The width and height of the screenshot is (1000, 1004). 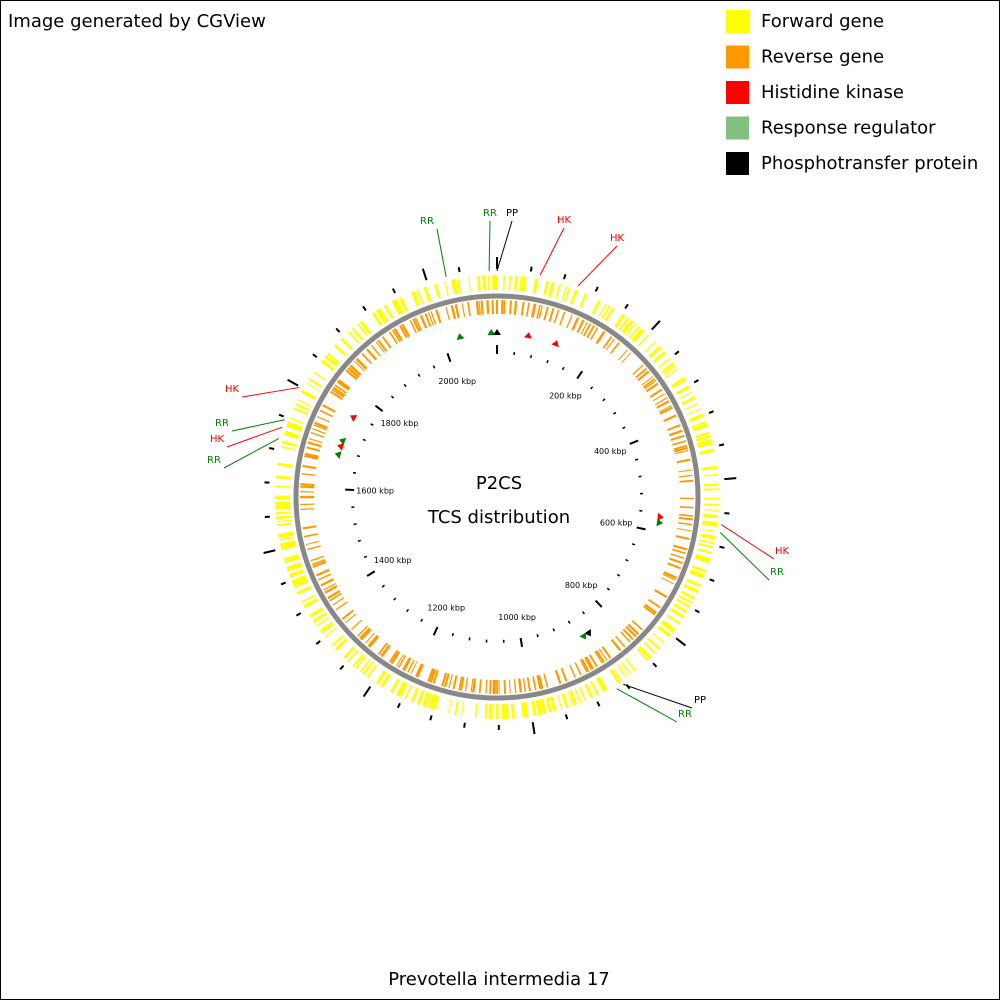 I want to click on footer: Prevotella intermedia 17, so click(x=498, y=979).